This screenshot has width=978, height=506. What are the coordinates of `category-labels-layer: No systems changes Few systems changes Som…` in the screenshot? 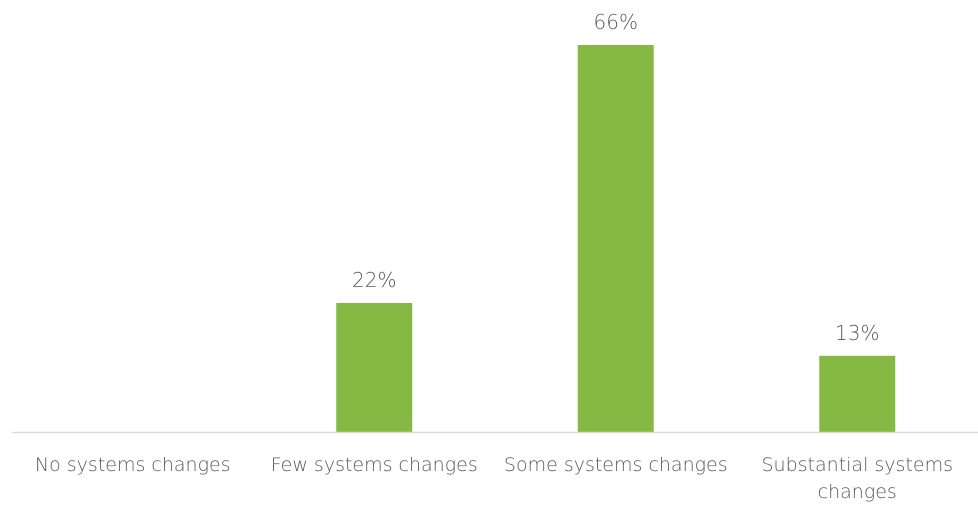 It's located at (494, 478).